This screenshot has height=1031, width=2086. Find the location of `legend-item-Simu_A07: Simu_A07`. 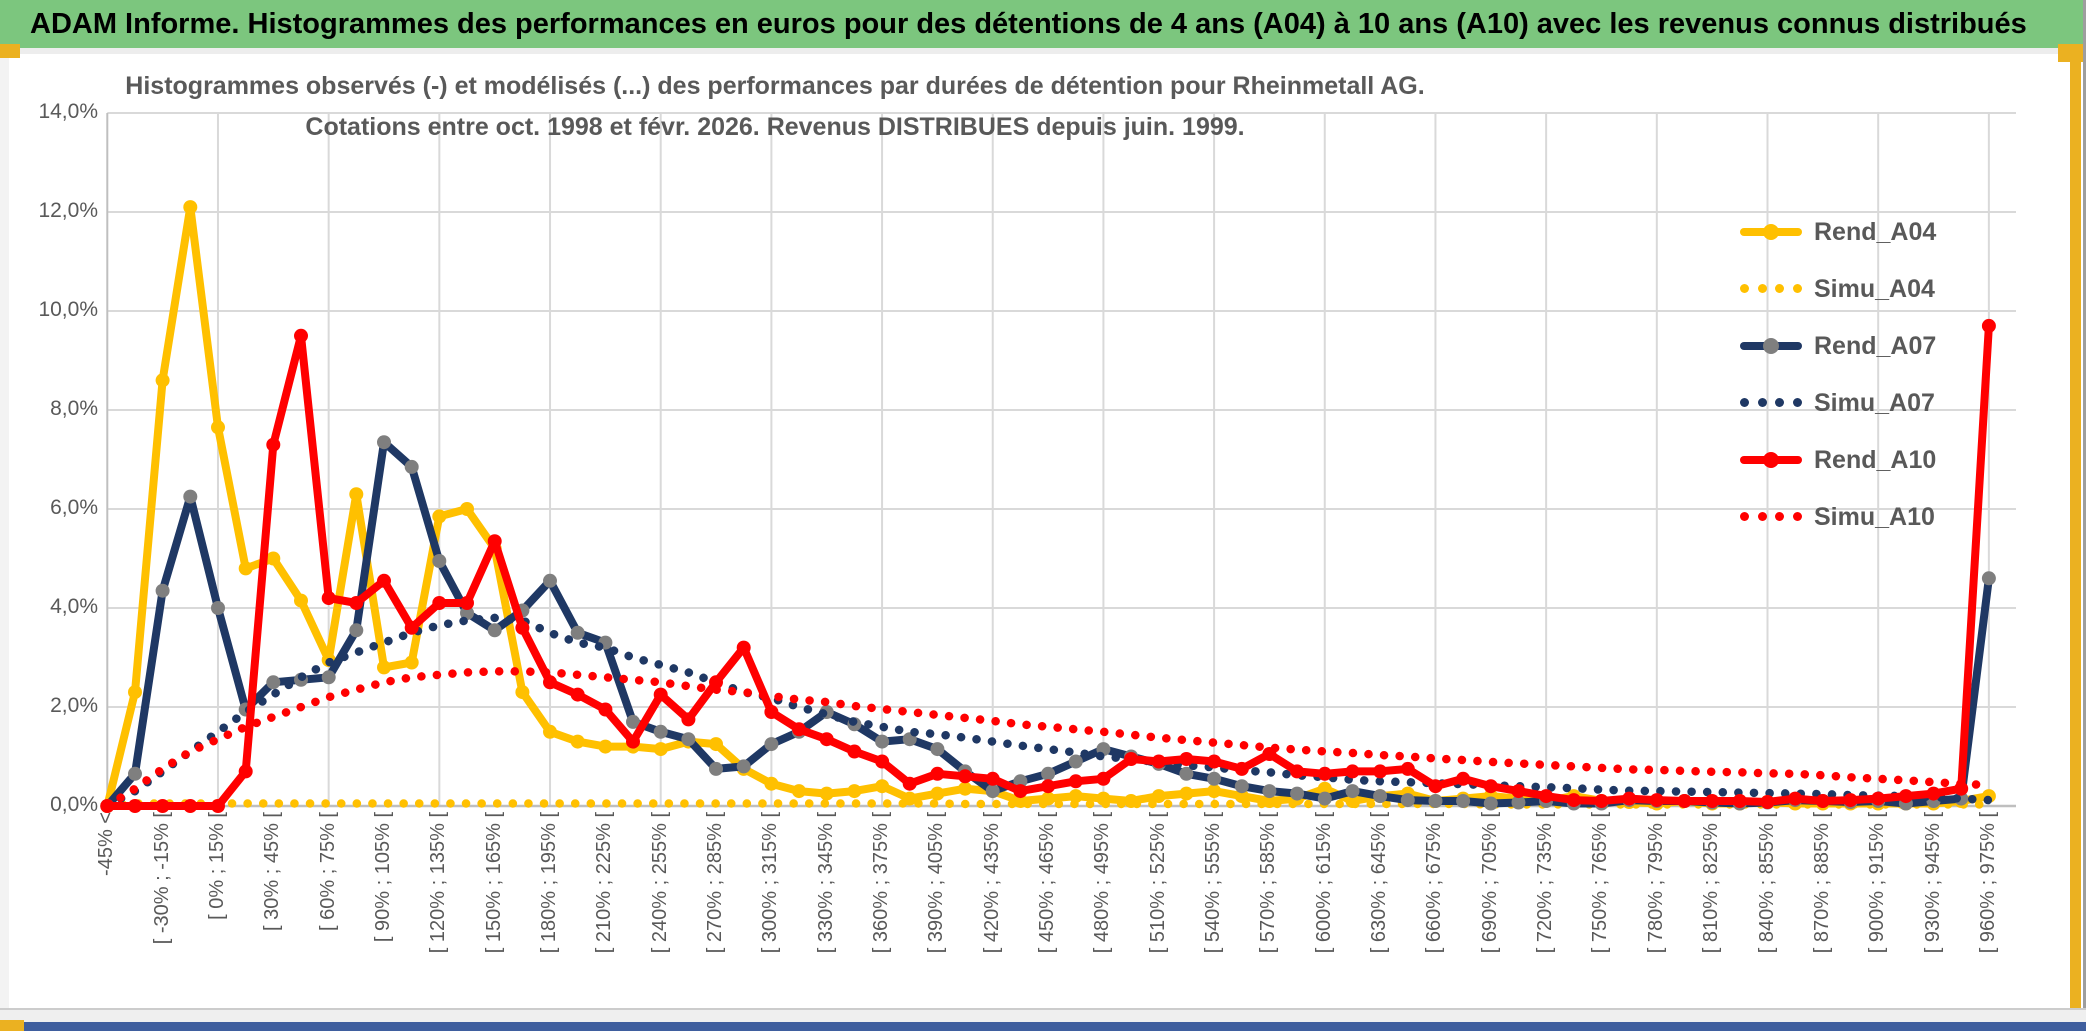

legend-item-Simu_A07: Simu_A07 is located at coordinates (1838, 403).